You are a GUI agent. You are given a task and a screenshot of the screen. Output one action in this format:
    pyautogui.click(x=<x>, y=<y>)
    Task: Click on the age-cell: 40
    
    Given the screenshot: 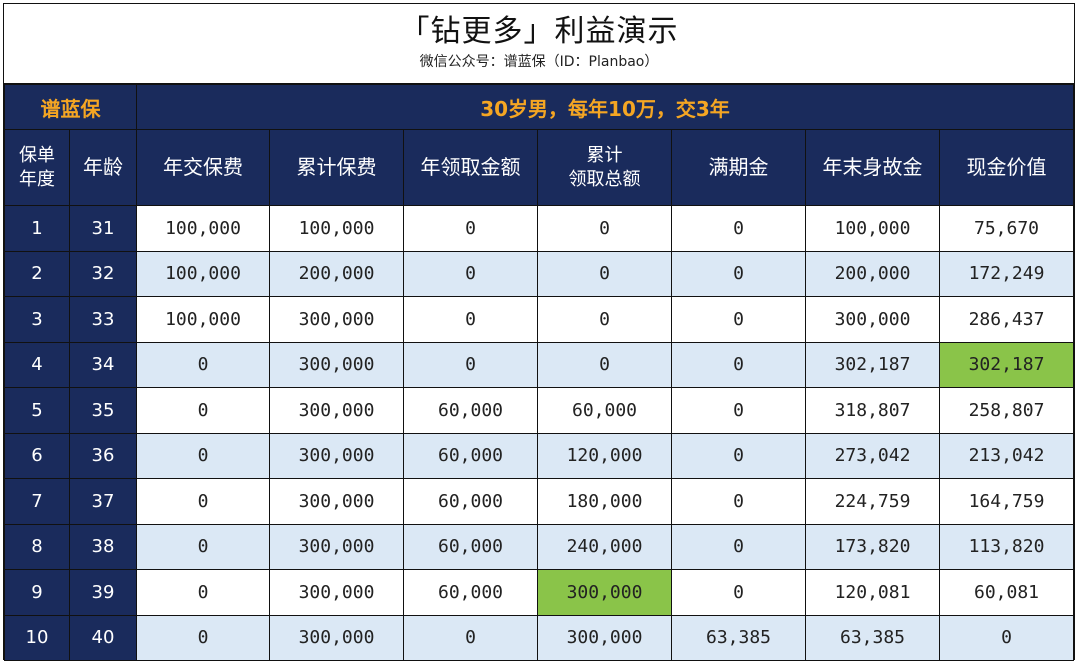 What is the action you would take?
    pyautogui.click(x=103, y=637)
    